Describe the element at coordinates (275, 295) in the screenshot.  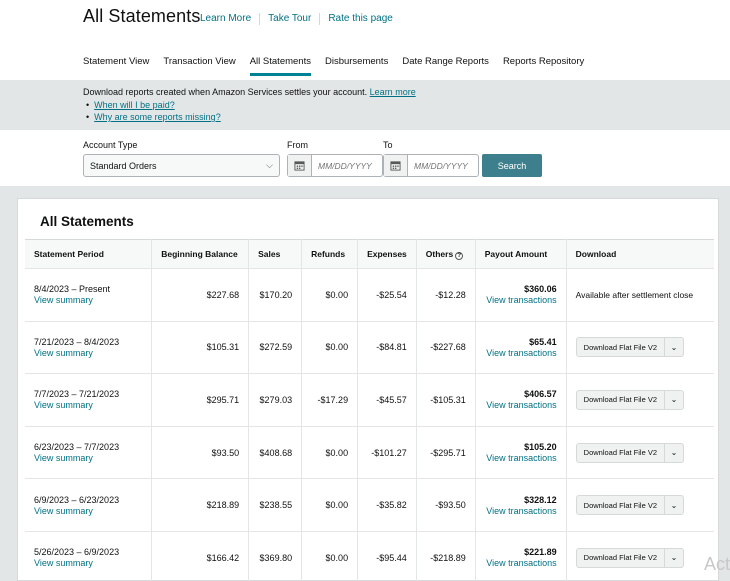
I see `sales-cell: $170.20` at that location.